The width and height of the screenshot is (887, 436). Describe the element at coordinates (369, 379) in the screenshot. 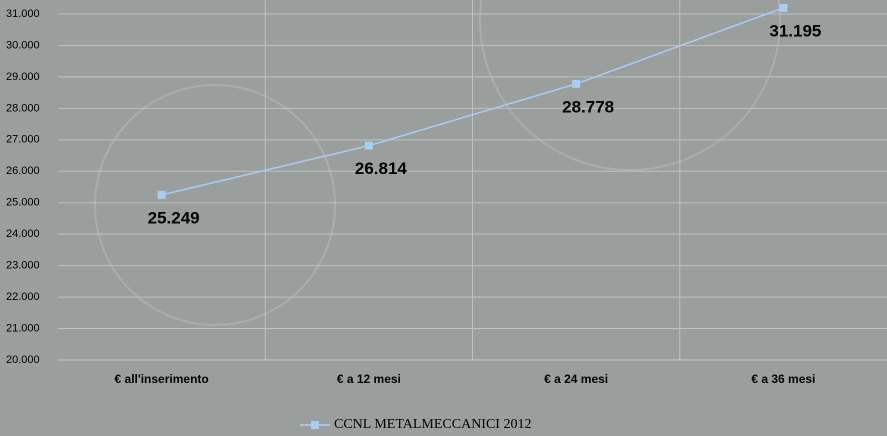

I see `x-tick-label: € a 12 mesi` at that location.